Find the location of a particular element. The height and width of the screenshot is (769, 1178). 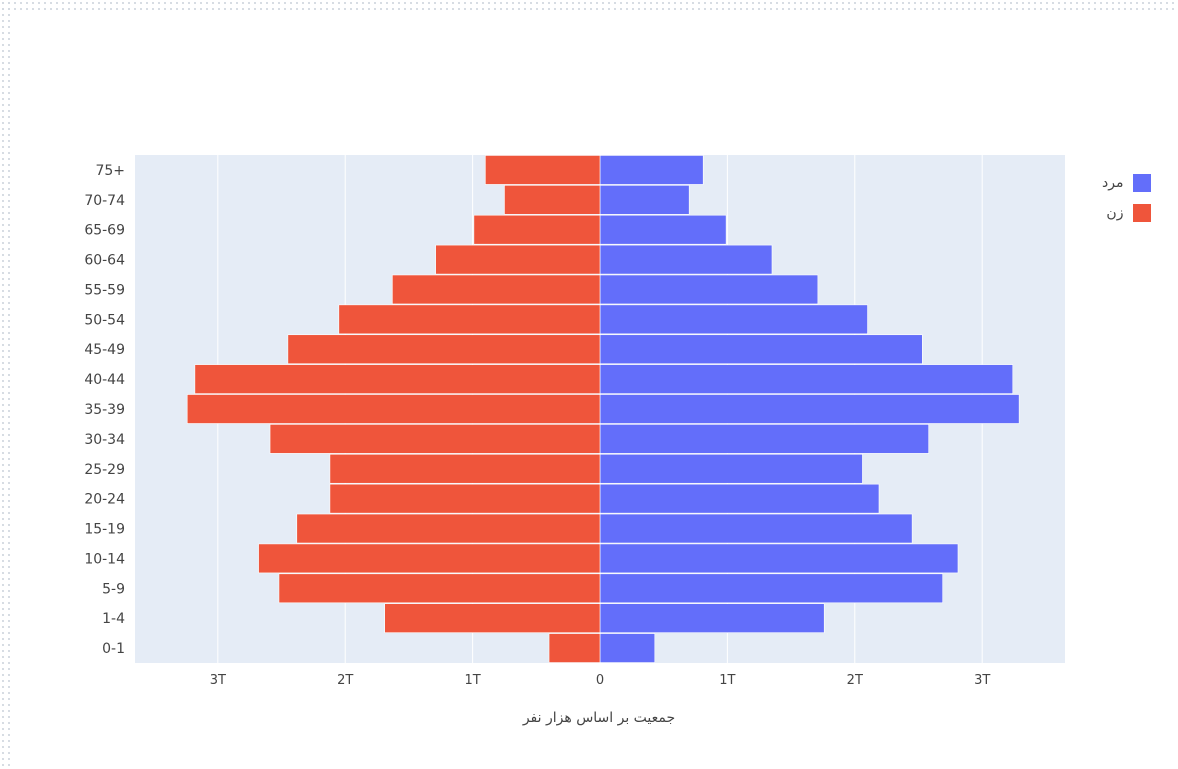

y-tick-label: 25-29 is located at coordinates (104, 470).